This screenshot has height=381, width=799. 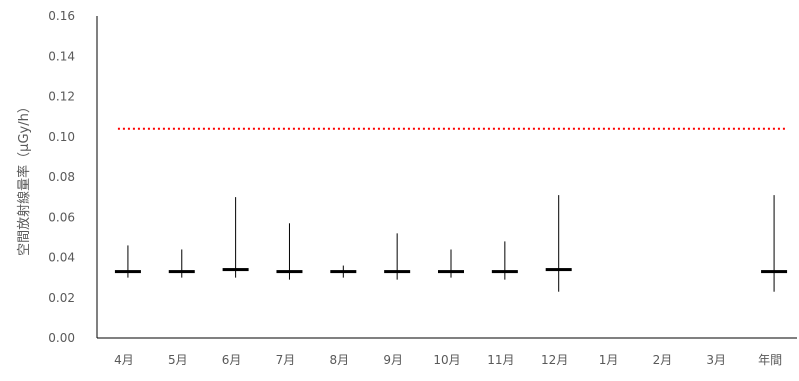 What do you see at coordinates (61, 56) in the screenshot?
I see `y-tick-label: 0.14` at bounding box center [61, 56].